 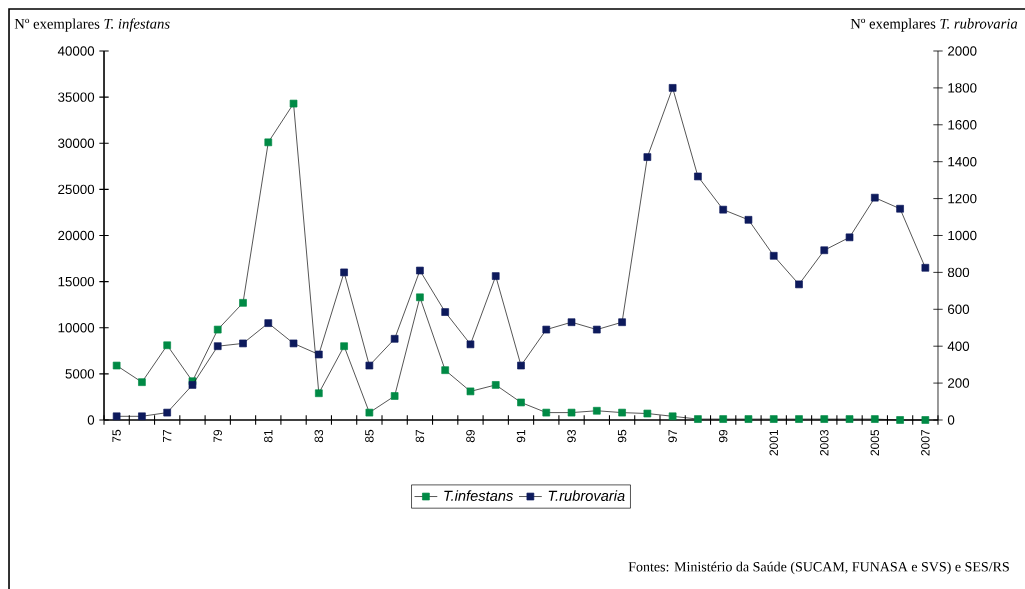 What do you see at coordinates (76, 328) in the screenshot?
I see `y-tick-label: 10000` at bounding box center [76, 328].